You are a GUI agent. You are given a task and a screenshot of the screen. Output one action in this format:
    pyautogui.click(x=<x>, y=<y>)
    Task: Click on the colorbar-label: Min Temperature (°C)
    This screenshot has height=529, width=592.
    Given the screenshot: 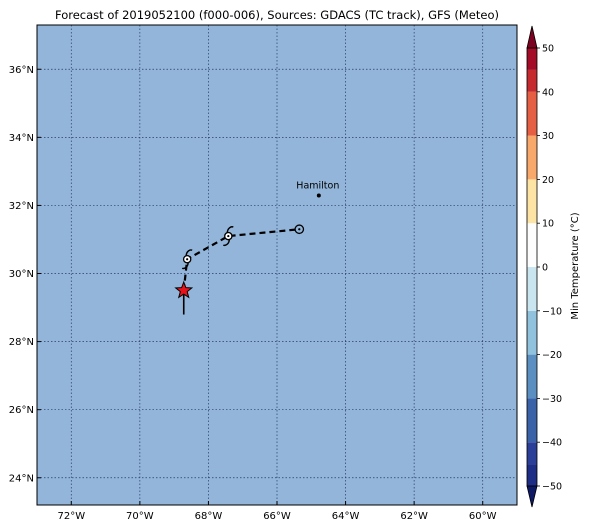 What is the action you would take?
    pyautogui.click(x=575, y=265)
    